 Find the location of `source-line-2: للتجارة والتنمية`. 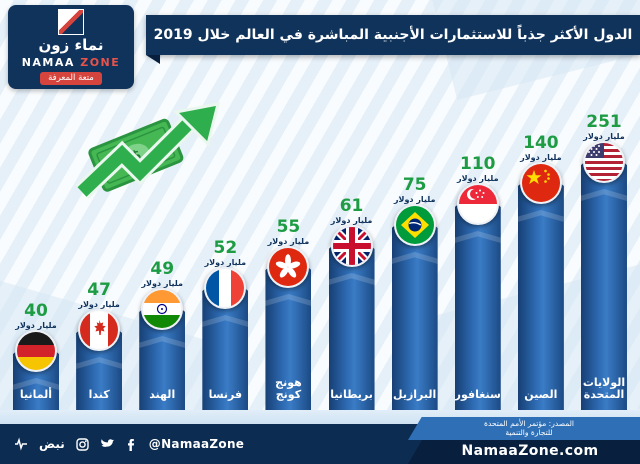

source-line-2: للتجارة والتنمية is located at coordinates (529, 433).